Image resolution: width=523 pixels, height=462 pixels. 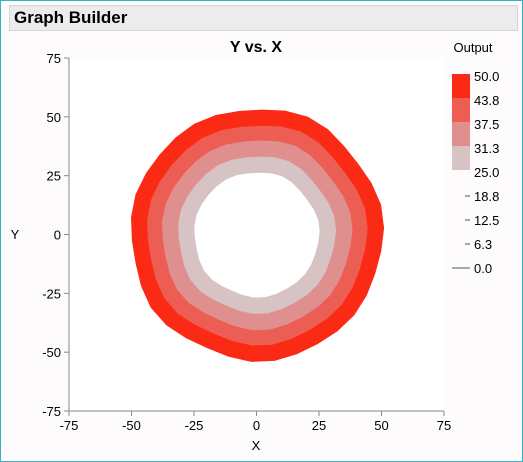 What do you see at coordinates (486, 148) in the screenshot?
I see `legend-label: 31.3` at bounding box center [486, 148].